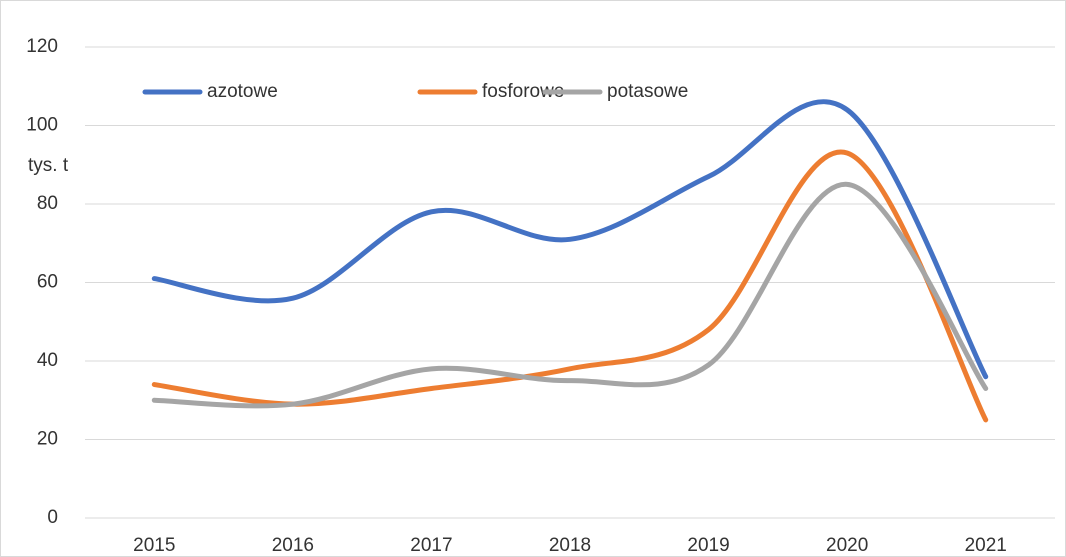  Describe the element at coordinates (52, 517) in the screenshot. I see `y-tick-label: 0` at that location.